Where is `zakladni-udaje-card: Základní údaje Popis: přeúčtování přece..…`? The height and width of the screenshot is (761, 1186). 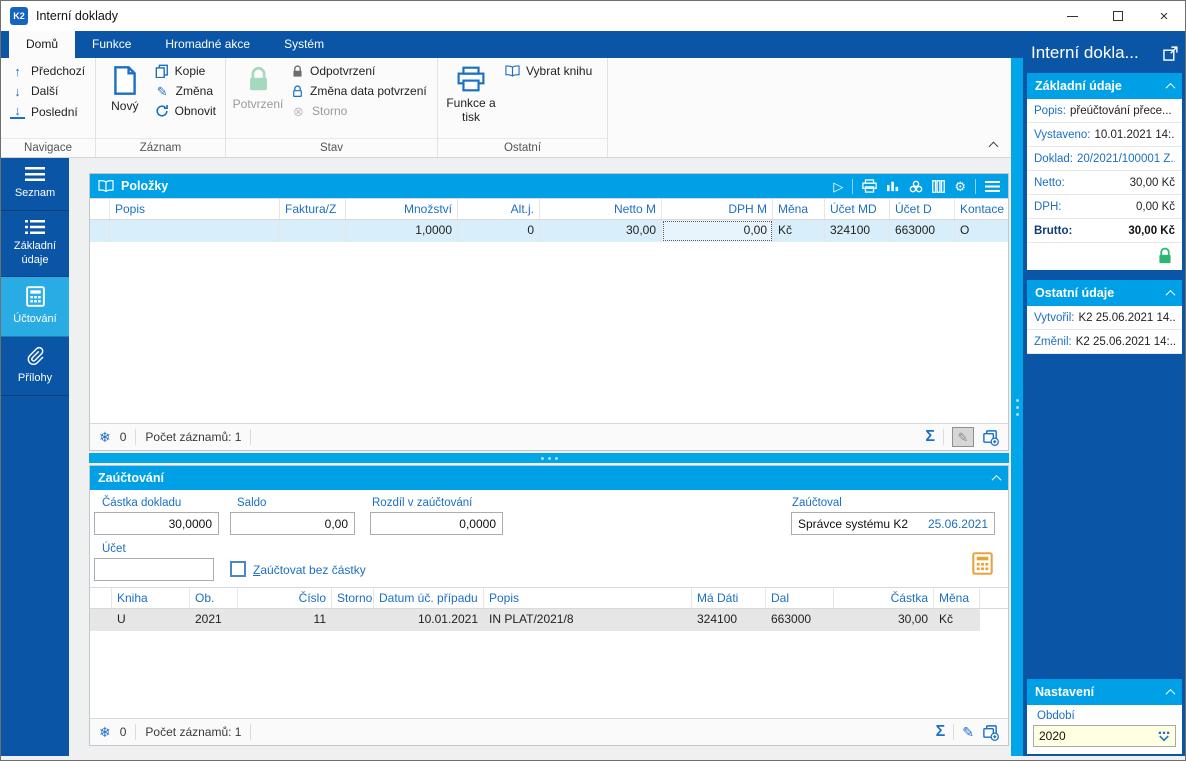
zakladni-udaje-card: Základní údaje Popis: přeúčtování přece..… is located at coordinates (1104, 171).